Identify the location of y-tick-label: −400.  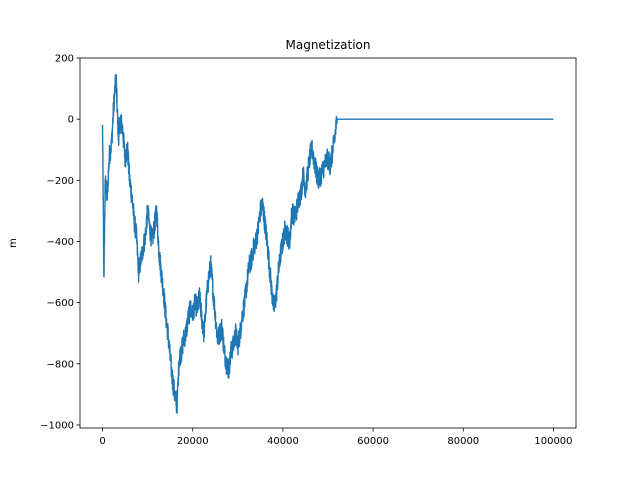
(60, 242).